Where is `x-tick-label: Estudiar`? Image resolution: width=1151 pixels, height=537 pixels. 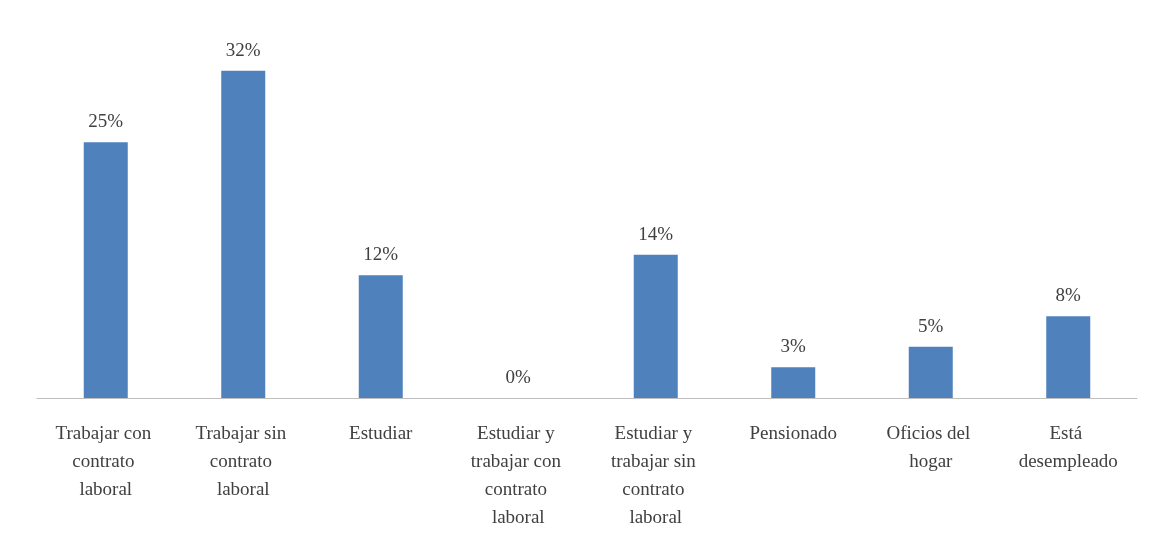
x-tick-label: Estudiar is located at coordinates (381, 432).